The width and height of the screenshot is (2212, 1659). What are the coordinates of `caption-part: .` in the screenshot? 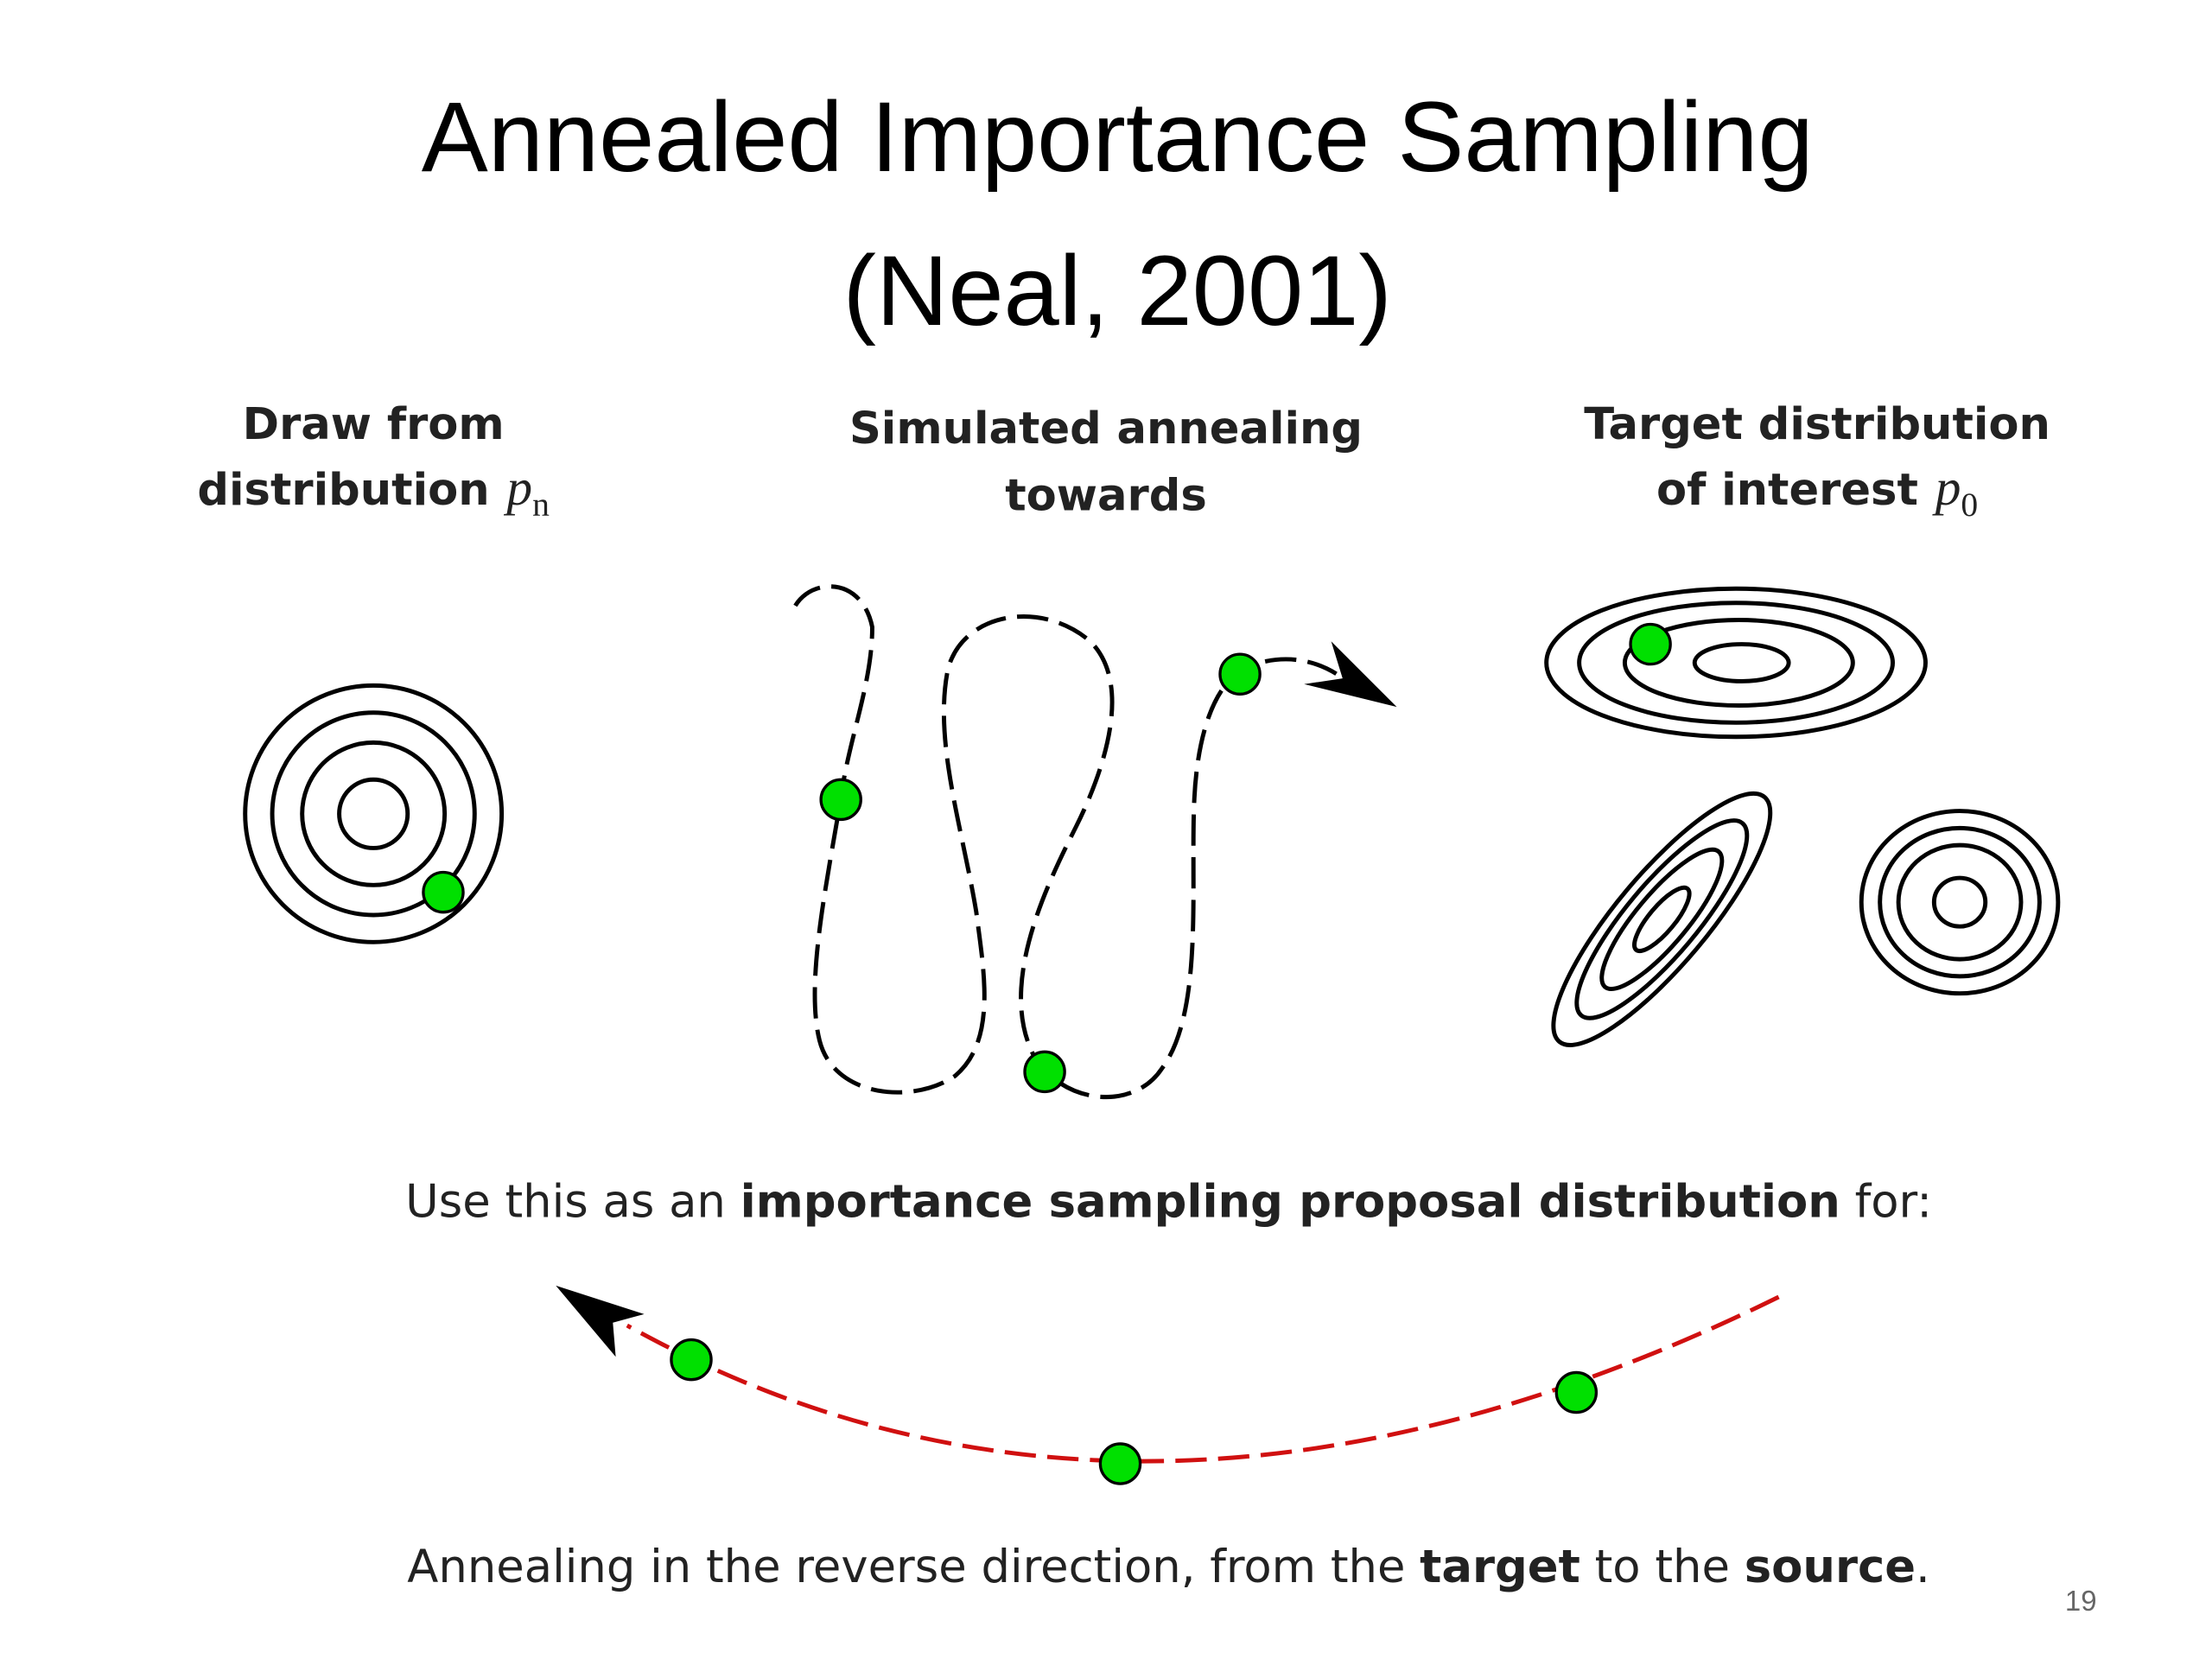 It's located at (1923, 1567).